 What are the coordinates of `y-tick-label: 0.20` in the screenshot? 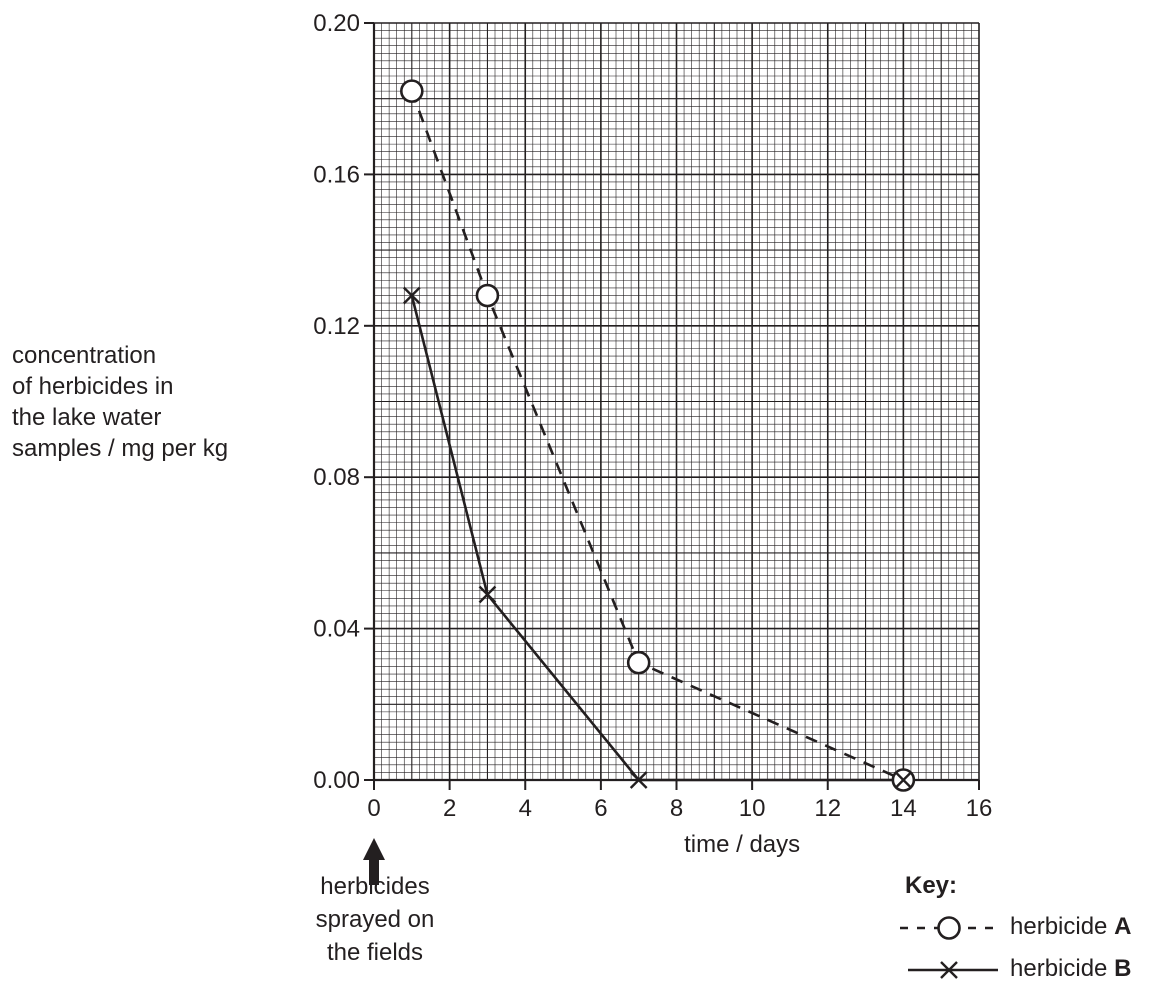 It's located at (336, 23).